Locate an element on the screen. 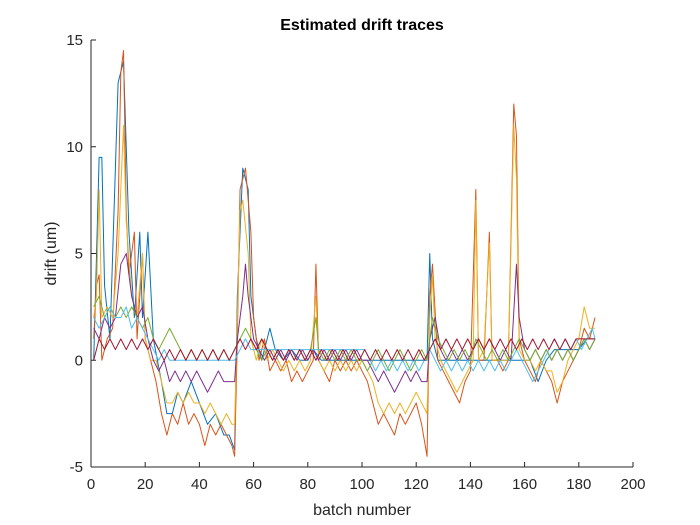 This screenshot has width=700, height=525. x-tick-label: 40 is located at coordinates (199, 484).